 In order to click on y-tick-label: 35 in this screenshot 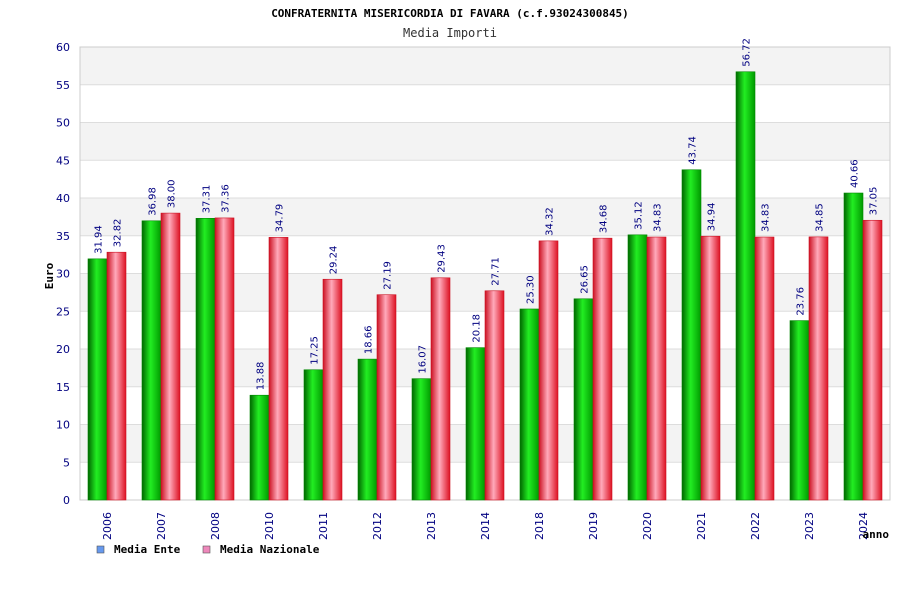, I will do `click(63, 236)`.